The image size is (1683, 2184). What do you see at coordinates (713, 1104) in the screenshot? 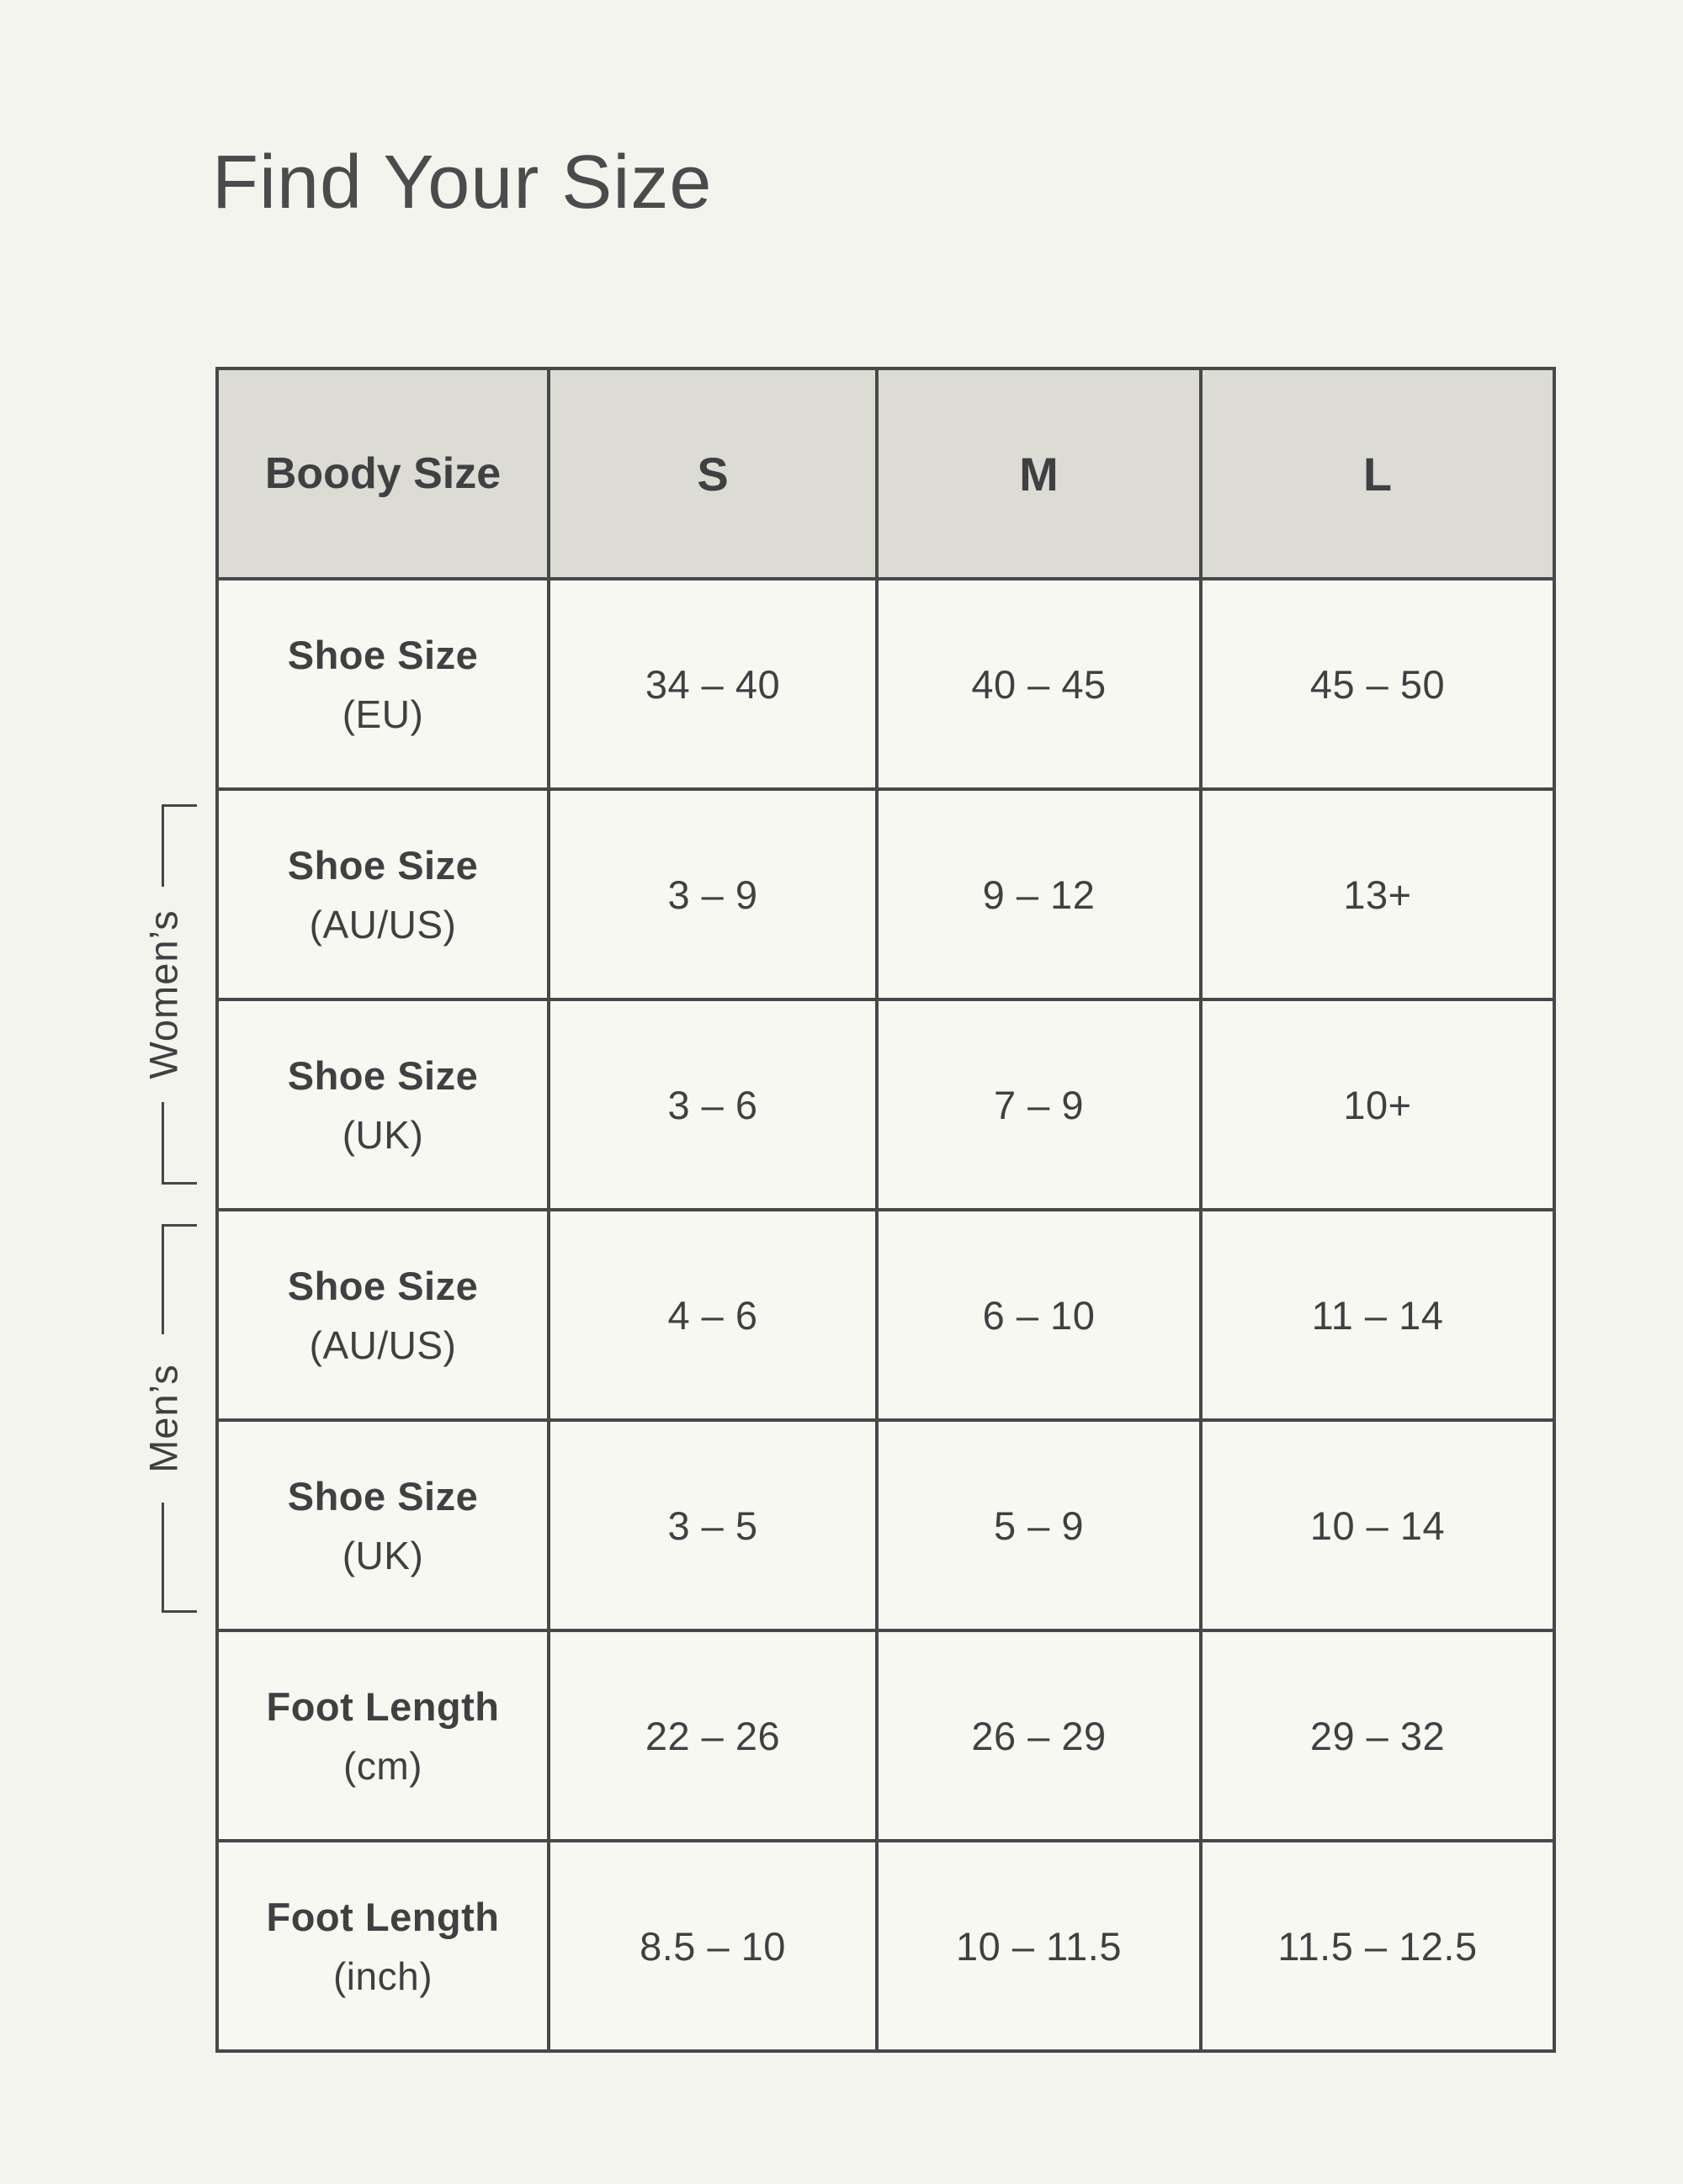
I see `value-cell-s: 3 – 6` at bounding box center [713, 1104].